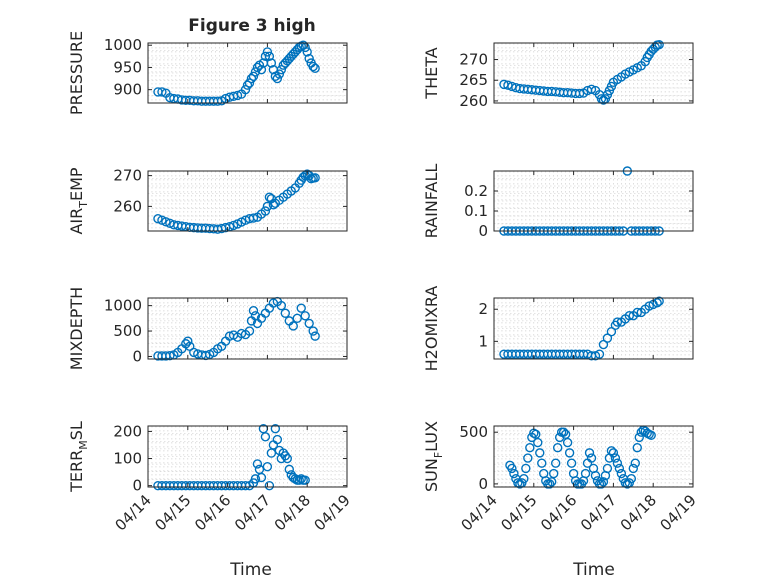 The image size is (778, 583). What do you see at coordinates (78, 200) in the screenshot?
I see `y-axis-label: AIRTEMP` at bounding box center [78, 200].